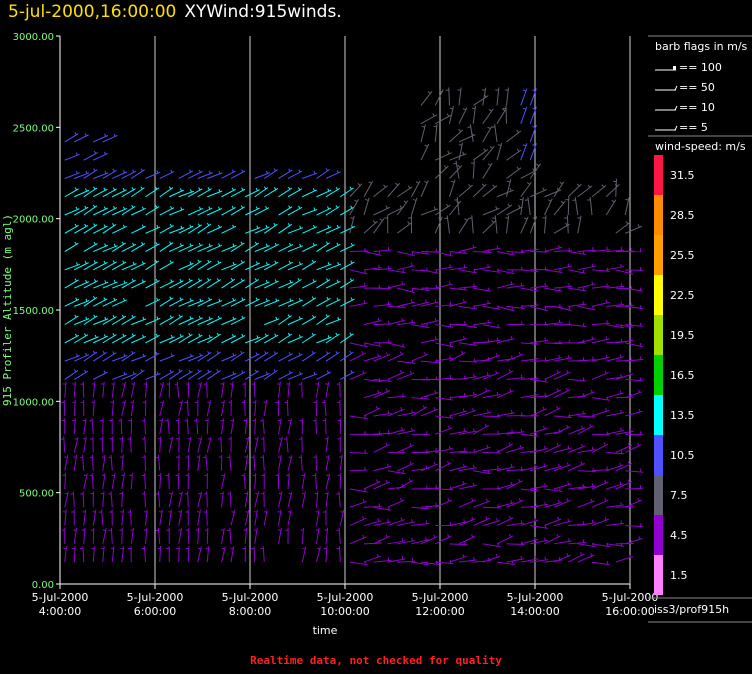 This screenshot has height=674, width=752. Describe the element at coordinates (679, 495) in the screenshot. I see `colorbar-label: 7.5` at that location.